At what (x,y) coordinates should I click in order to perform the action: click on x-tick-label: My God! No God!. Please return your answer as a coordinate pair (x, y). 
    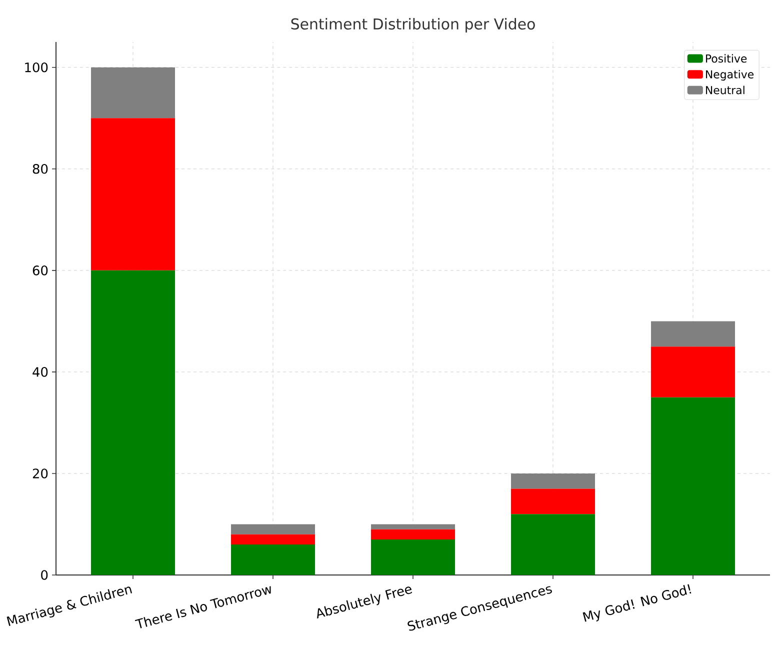
    Looking at the image, I should click on (637, 603).